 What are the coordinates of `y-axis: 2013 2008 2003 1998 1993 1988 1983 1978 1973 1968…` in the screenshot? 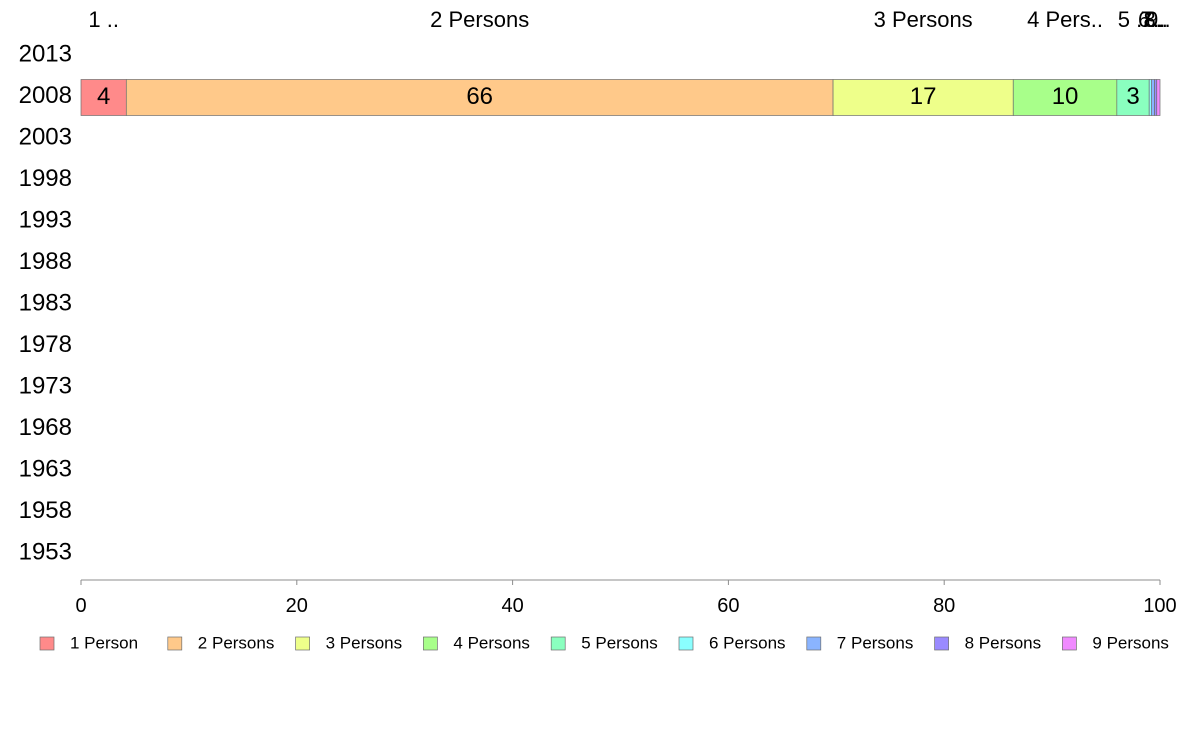 It's located at (45, 302).